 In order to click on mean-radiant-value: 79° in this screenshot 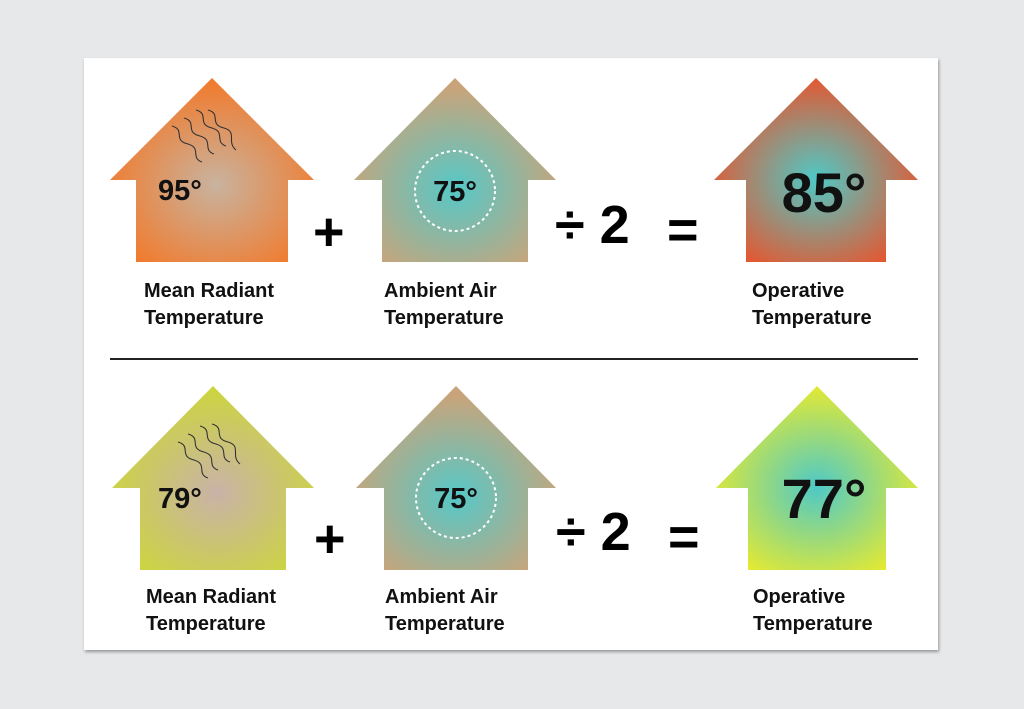, I will do `click(180, 499)`.